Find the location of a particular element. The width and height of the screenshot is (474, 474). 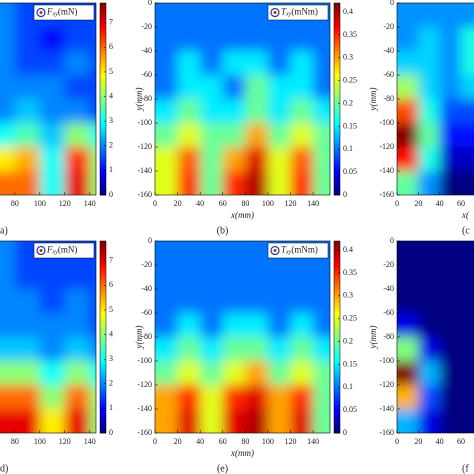

colorbar-tick-label: 0.3 is located at coordinates (348, 57).